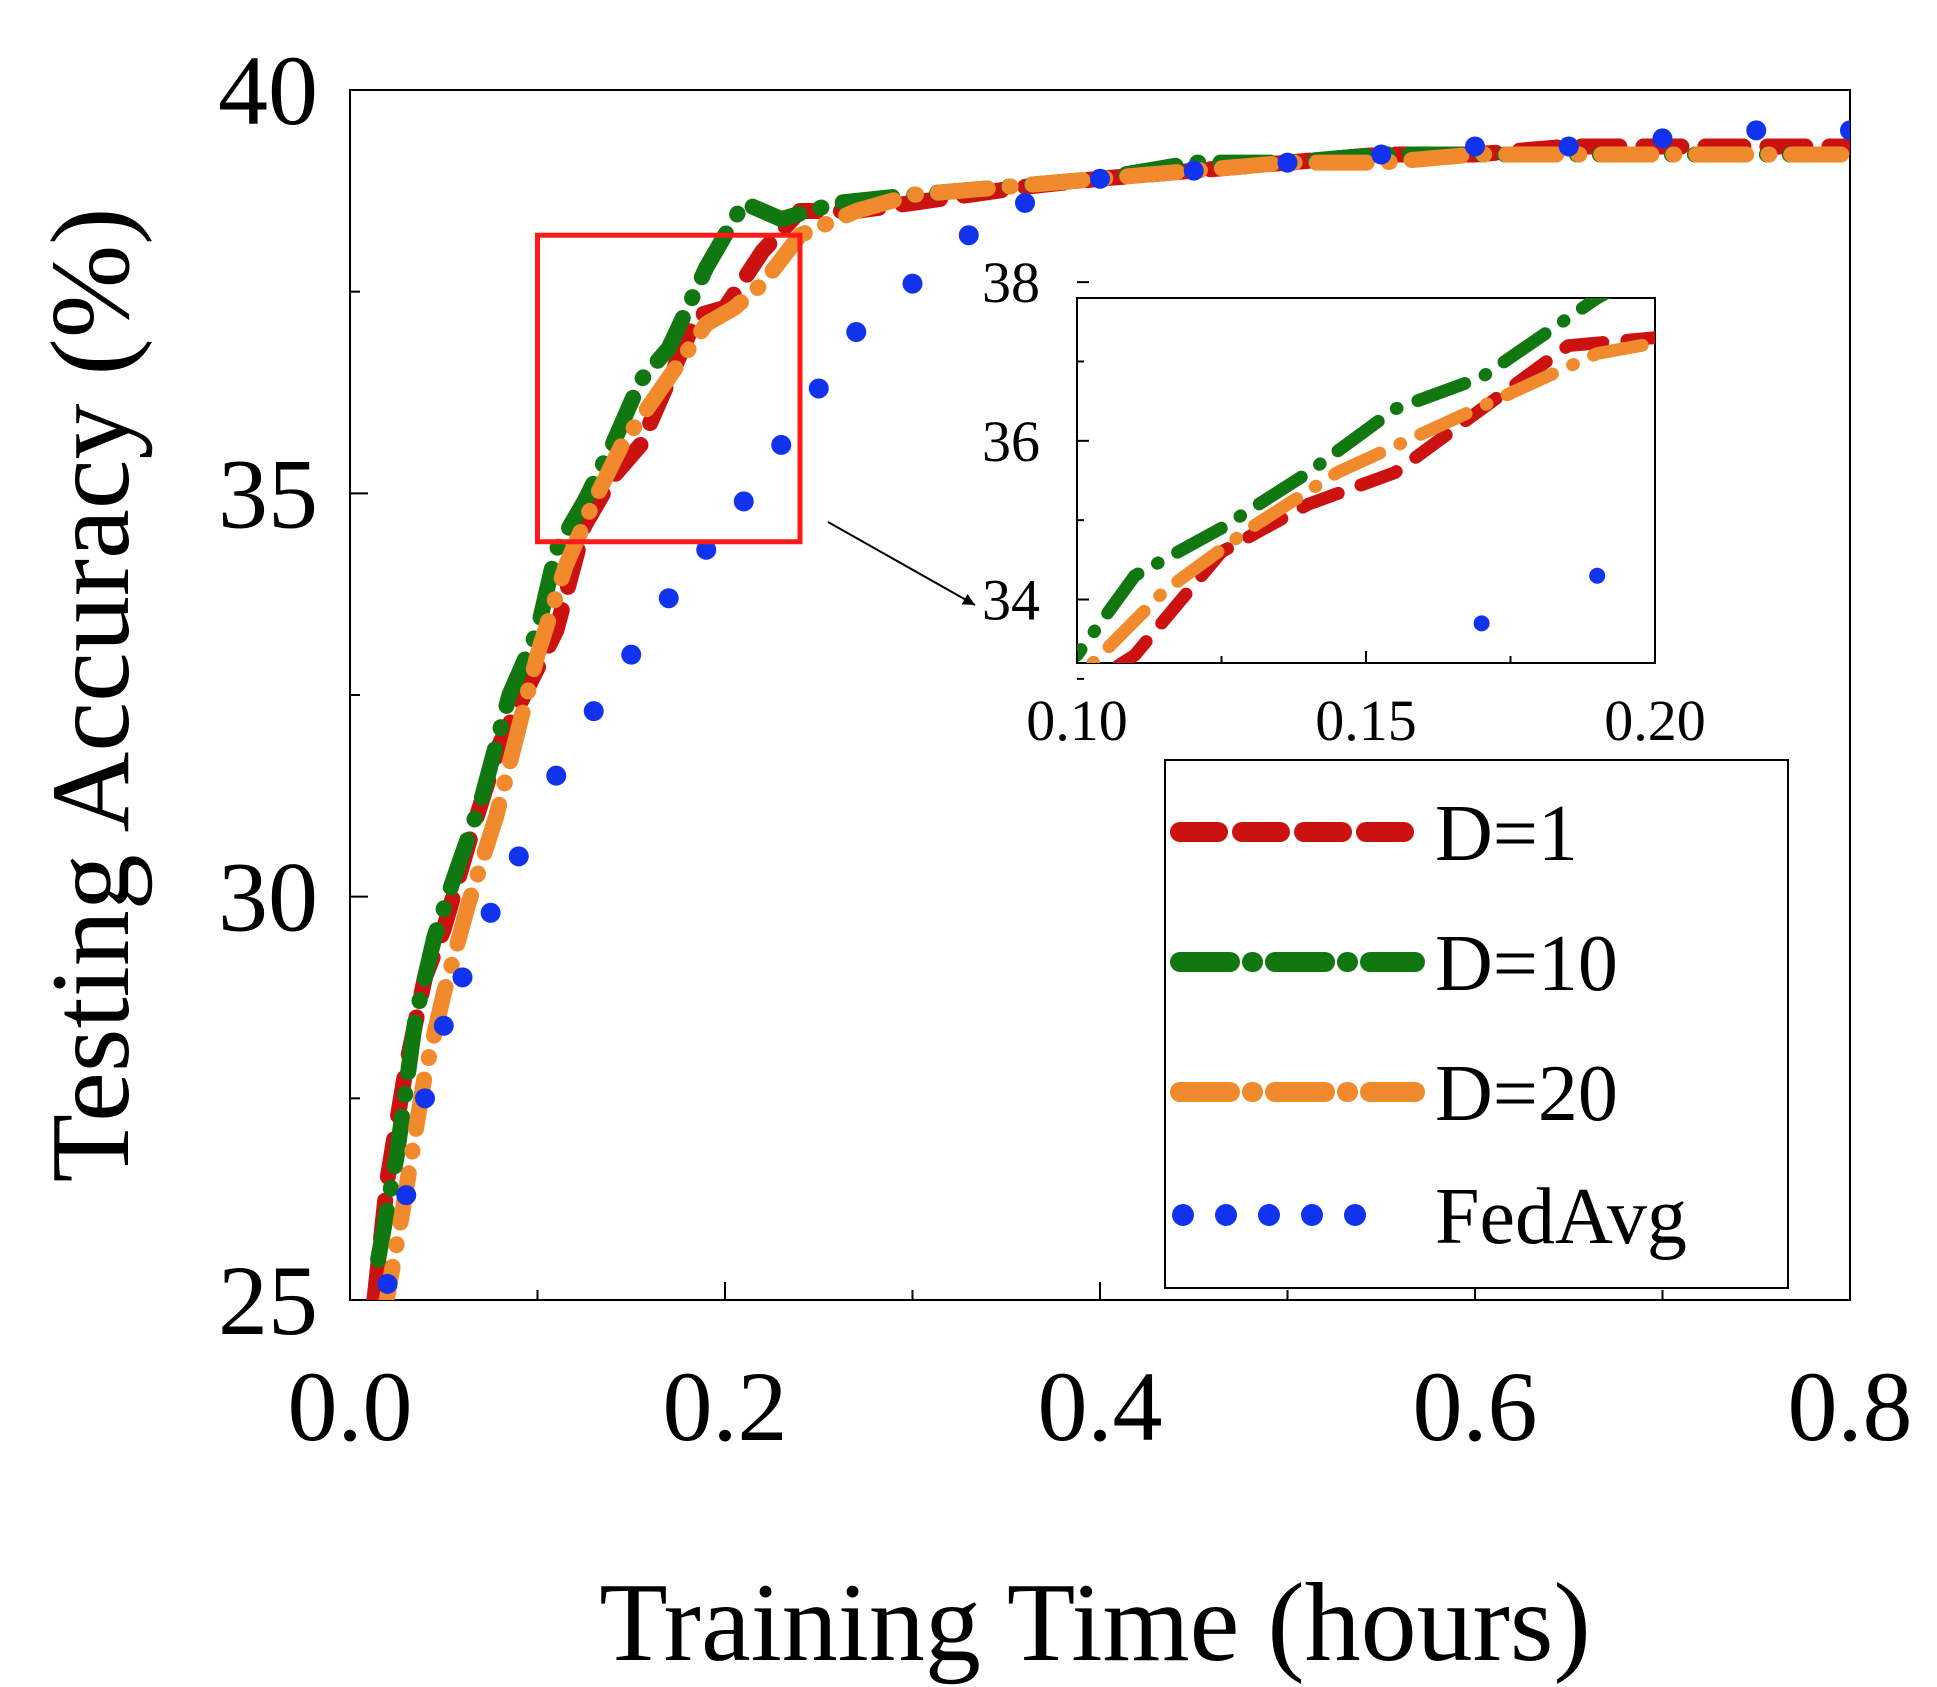  What do you see at coordinates (268, 1300) in the screenshot?
I see `y-tick-label: 25` at bounding box center [268, 1300].